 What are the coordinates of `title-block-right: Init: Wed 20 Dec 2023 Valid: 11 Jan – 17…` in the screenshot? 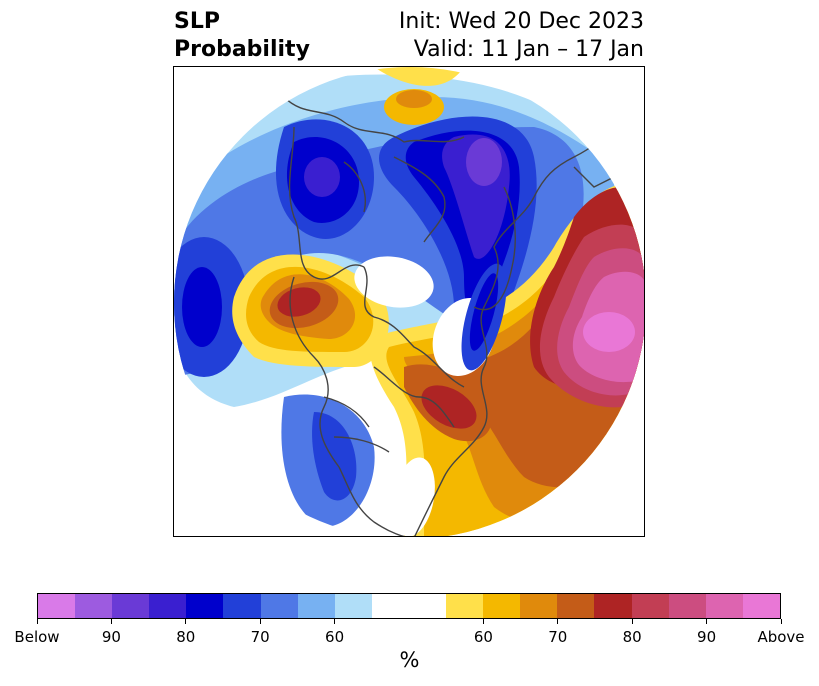 It's located at (521, 36).